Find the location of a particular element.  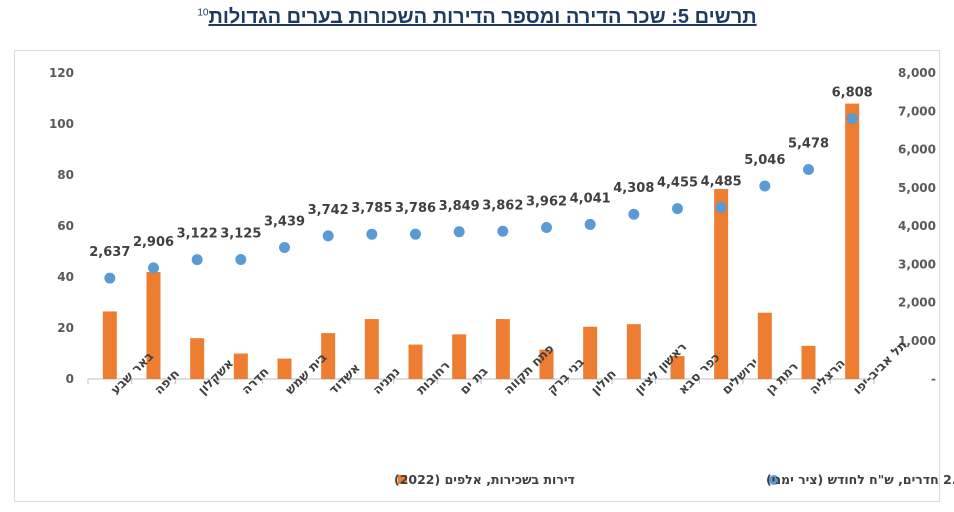

rent-data-label: 3,962 is located at coordinates (546, 201).